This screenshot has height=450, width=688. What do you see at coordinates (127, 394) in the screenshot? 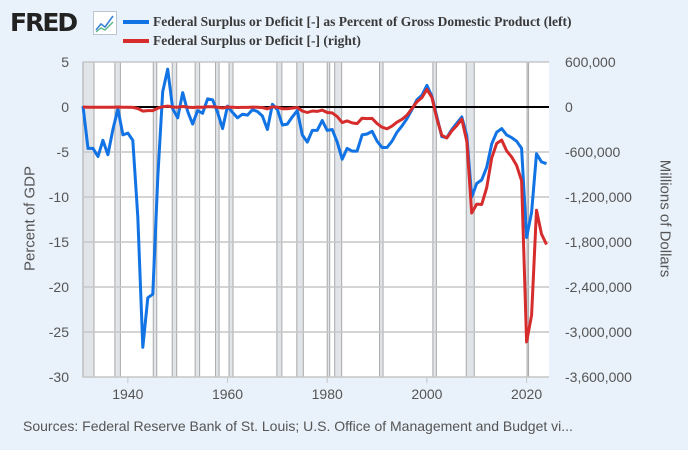
I see `x-tick-label: 1940` at bounding box center [127, 394].